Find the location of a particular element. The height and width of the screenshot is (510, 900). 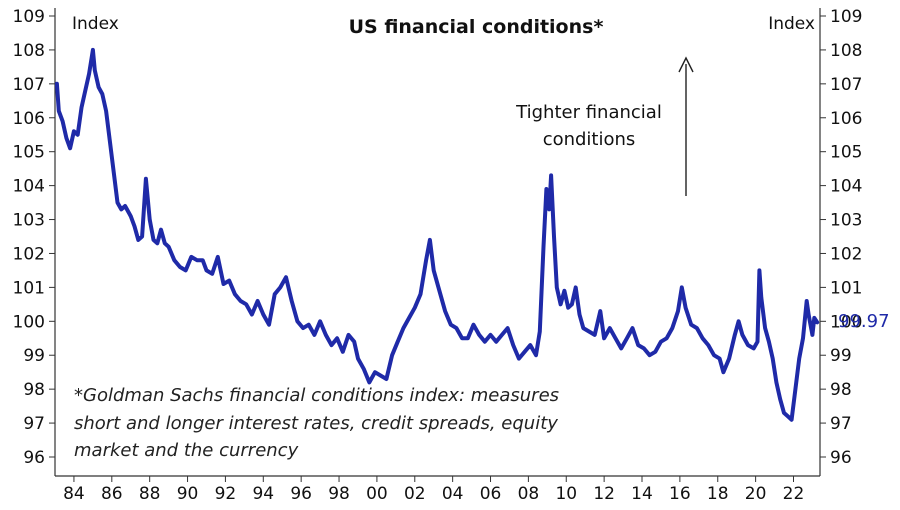

footnote-line-3: market and the currency is located at coordinates (186, 450).